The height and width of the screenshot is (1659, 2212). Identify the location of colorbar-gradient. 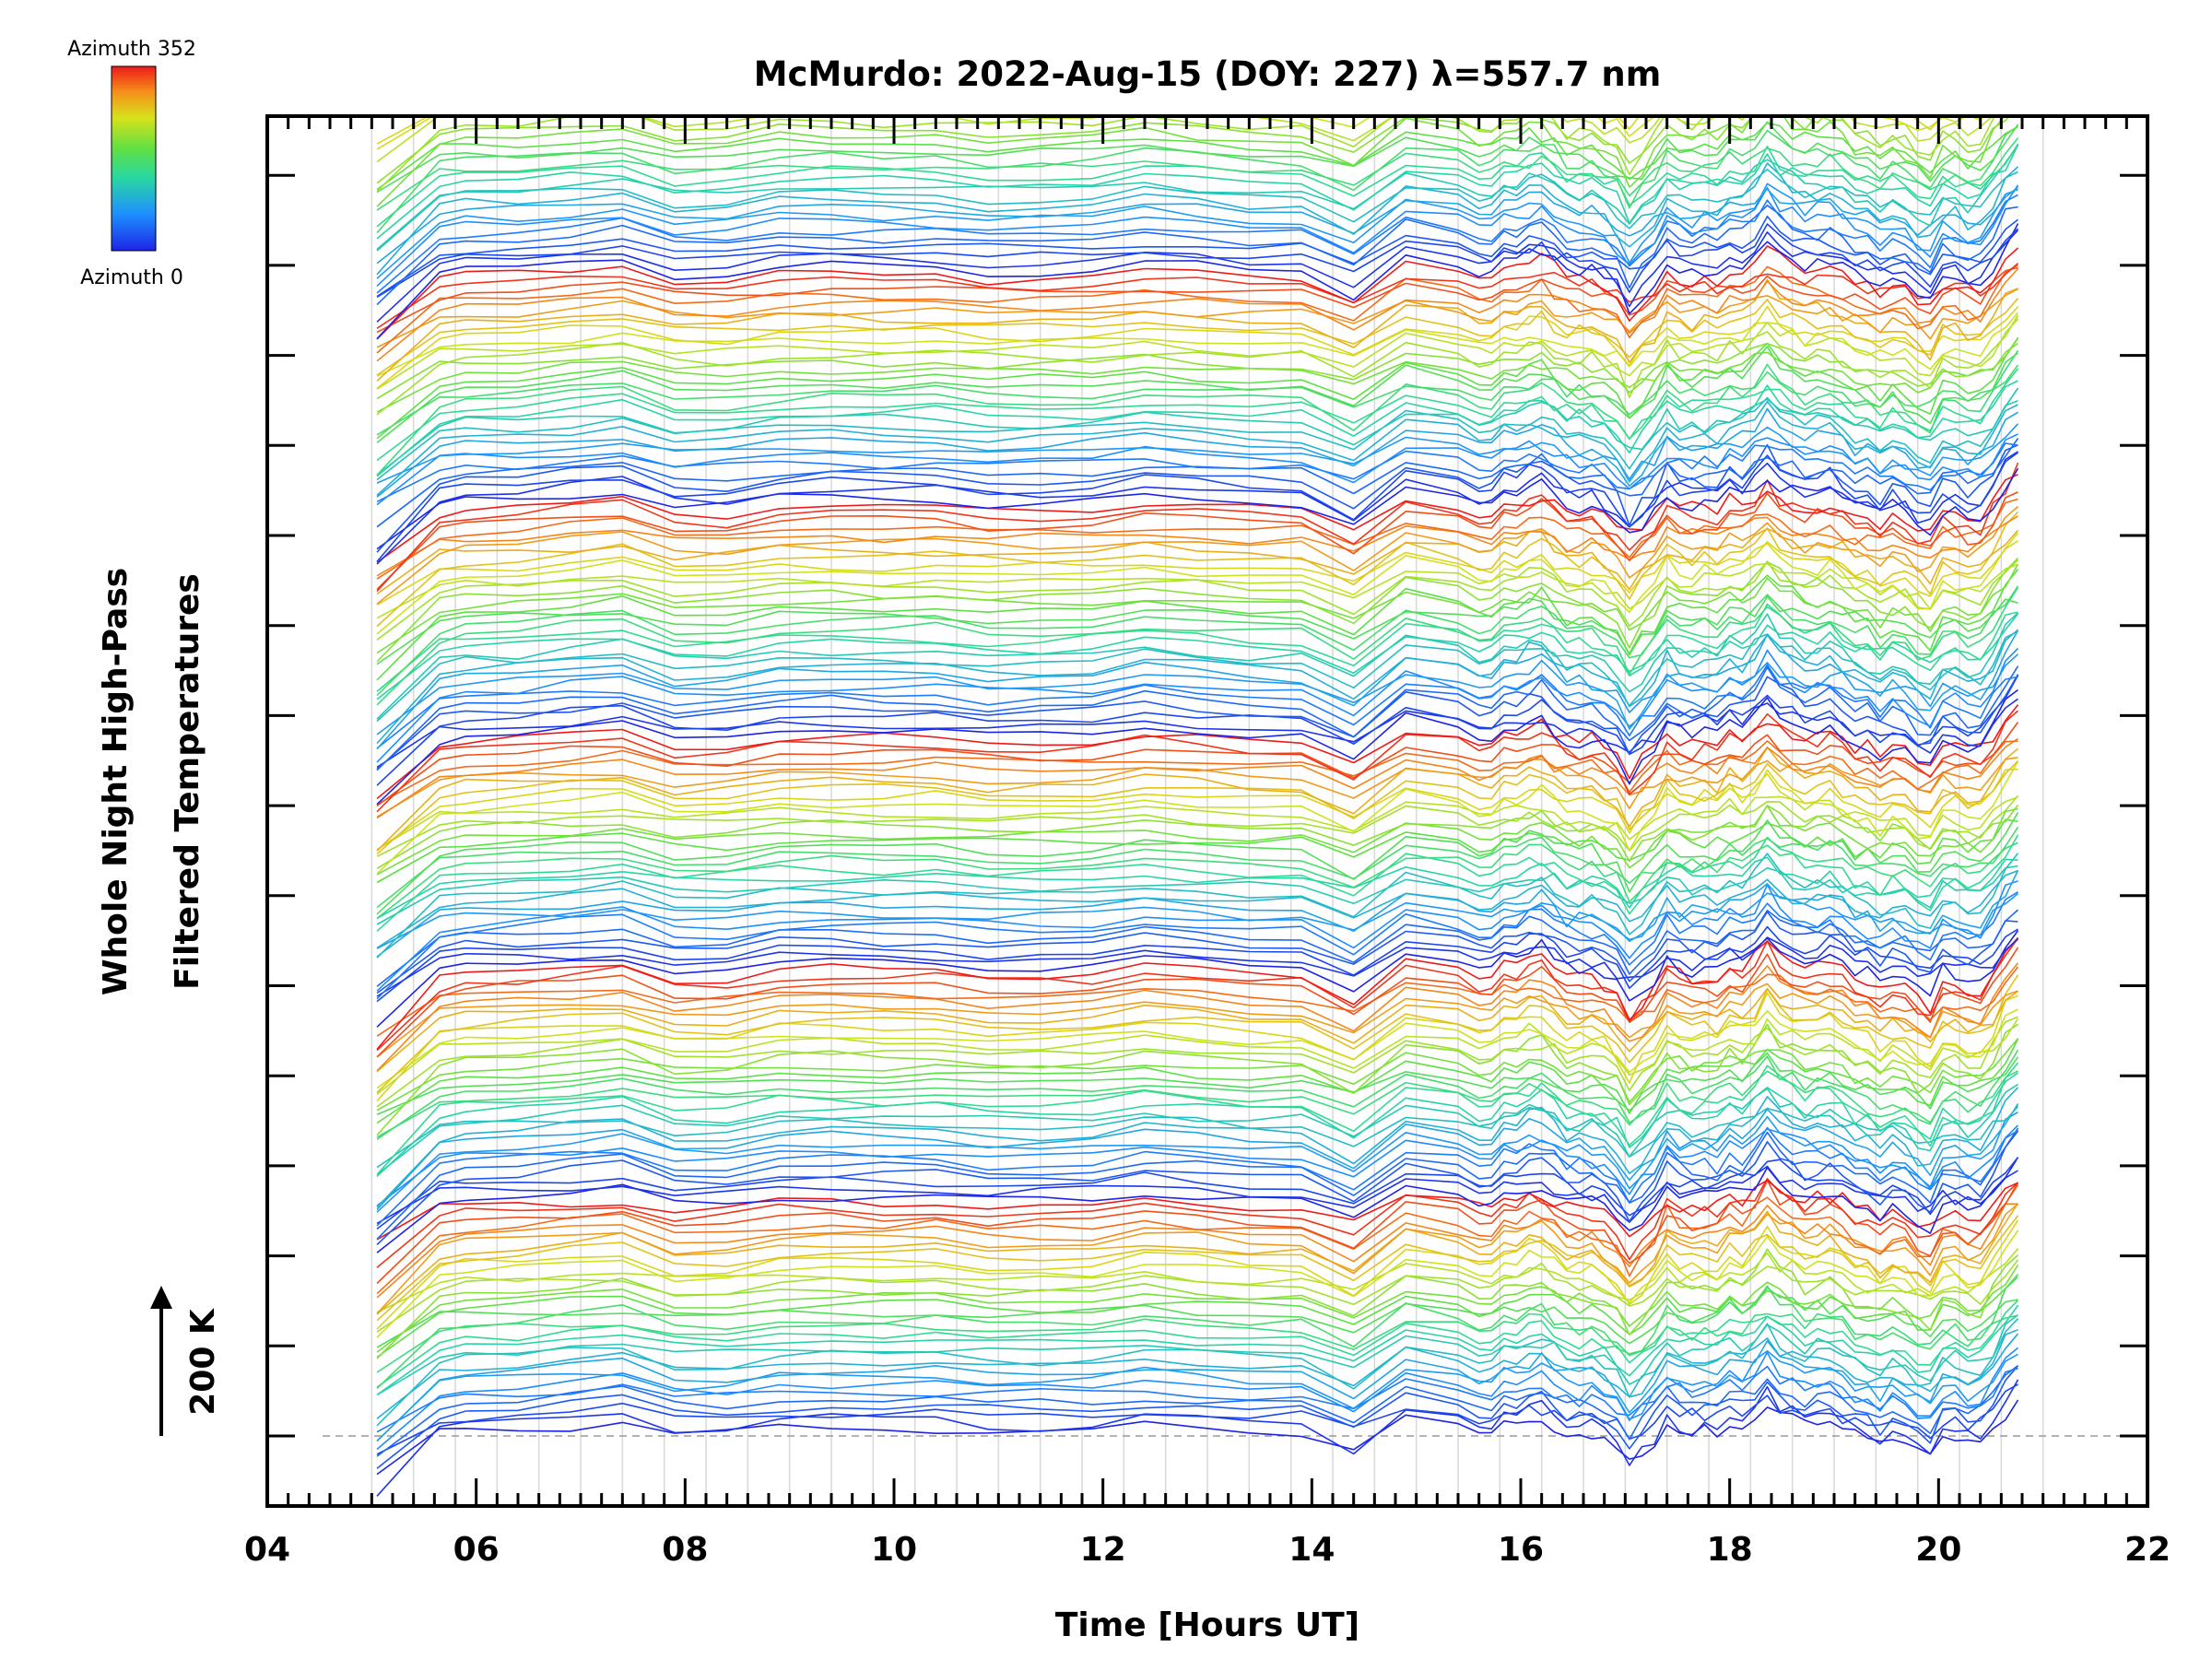
(134, 158).